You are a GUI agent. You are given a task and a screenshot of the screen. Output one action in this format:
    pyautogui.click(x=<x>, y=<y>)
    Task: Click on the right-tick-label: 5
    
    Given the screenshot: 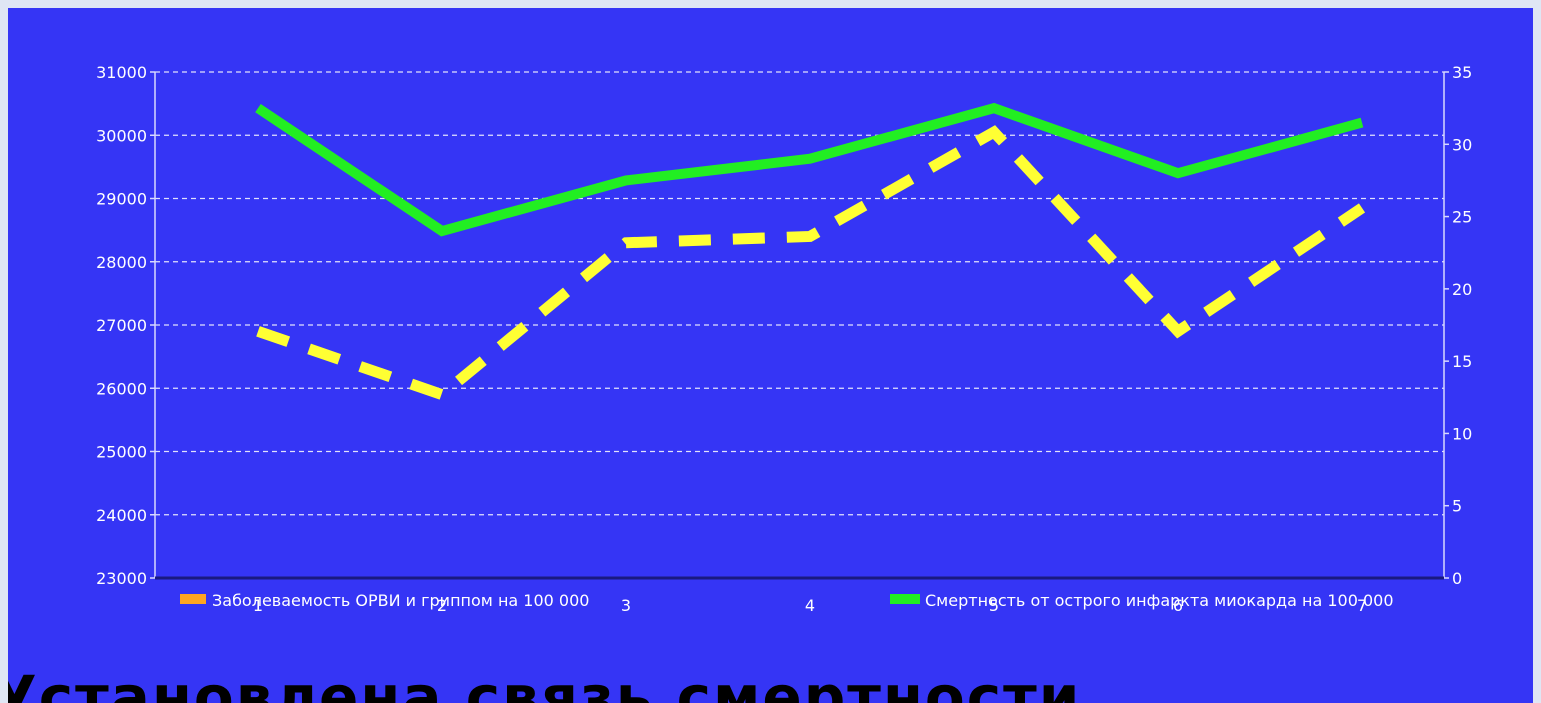 What is the action you would take?
    pyautogui.click(x=1457, y=506)
    